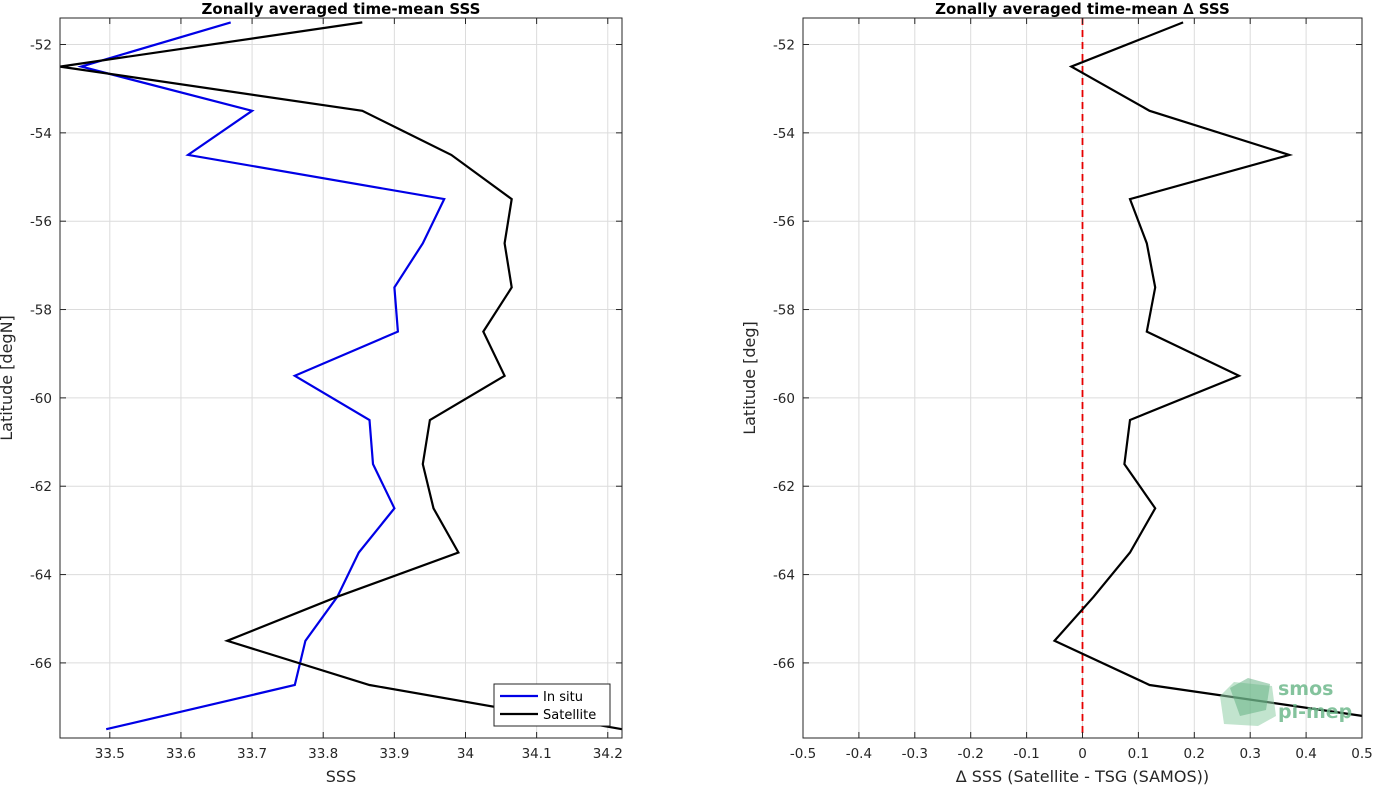  I want to click on legend-box, so click(552, 705).